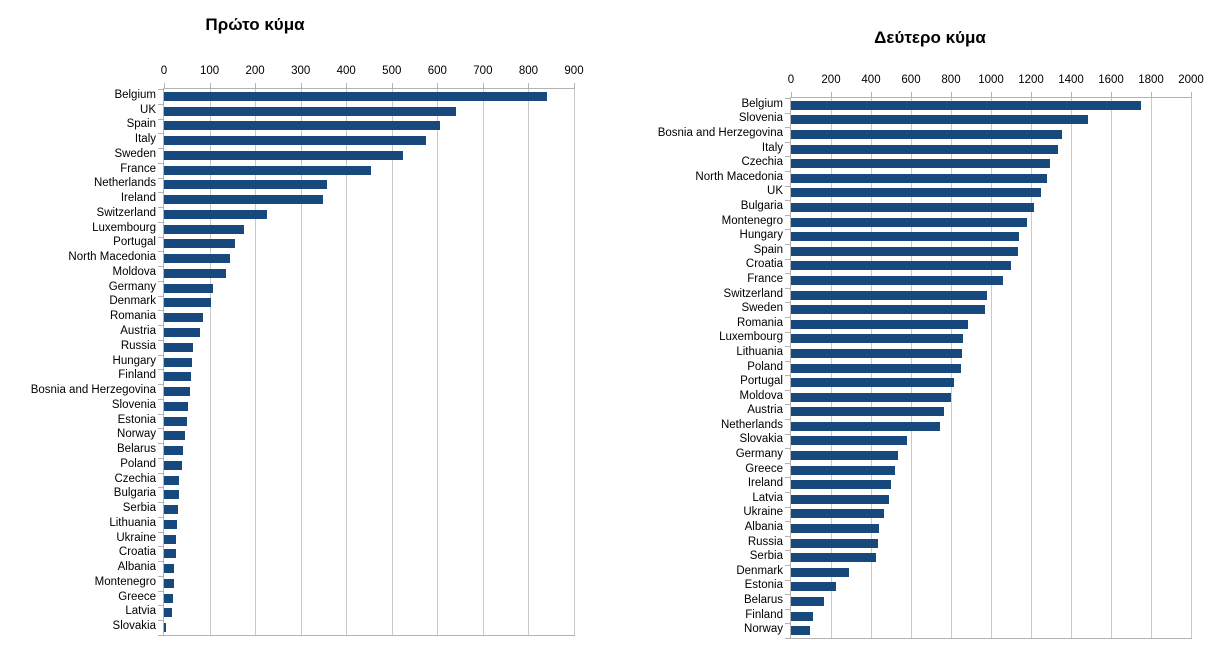 The width and height of the screenshot is (1232, 650). Describe the element at coordinates (148, 109) in the screenshot. I see `category-label: UK` at that location.